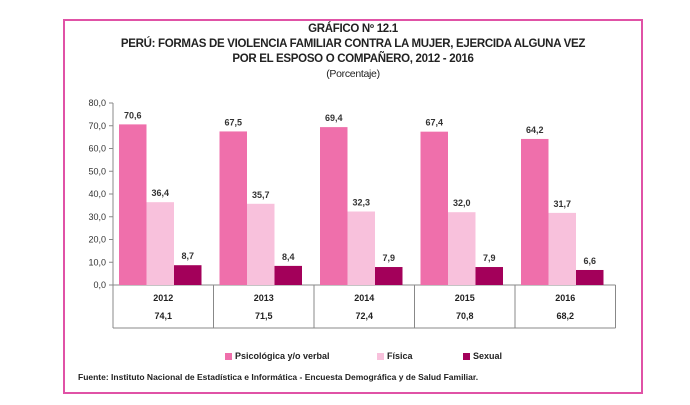 The image size is (690, 405). I want to click on total-value: 68,2, so click(565, 316).